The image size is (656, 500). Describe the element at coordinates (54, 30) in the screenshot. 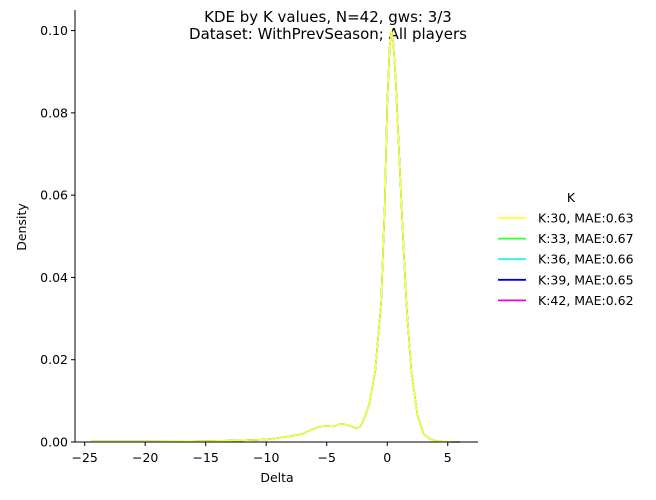

I see `y-tick-label: 0.10` at that location.